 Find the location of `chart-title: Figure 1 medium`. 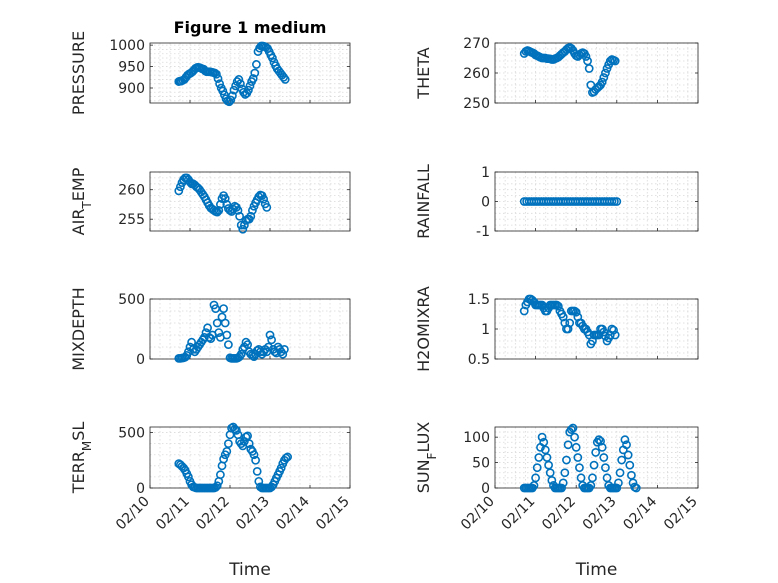

chart-title: Figure 1 medium is located at coordinates (250, 27).